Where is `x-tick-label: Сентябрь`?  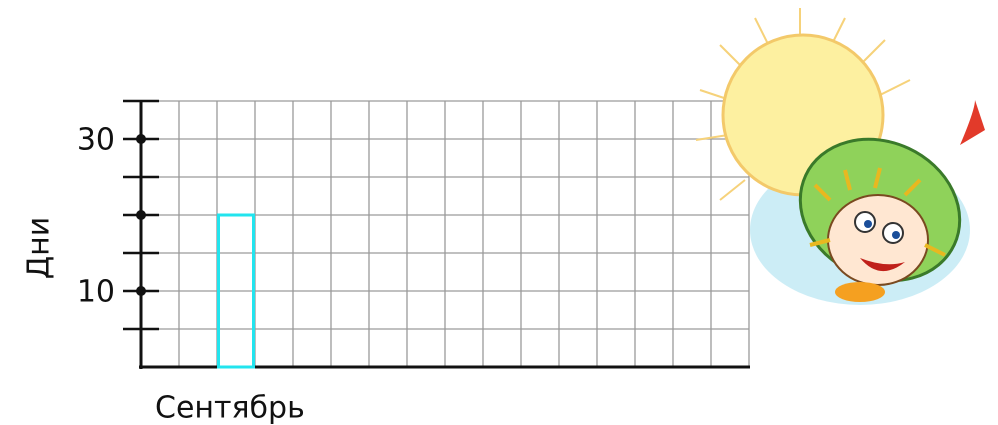 x-tick-label: Сентябрь is located at coordinates (230, 408).